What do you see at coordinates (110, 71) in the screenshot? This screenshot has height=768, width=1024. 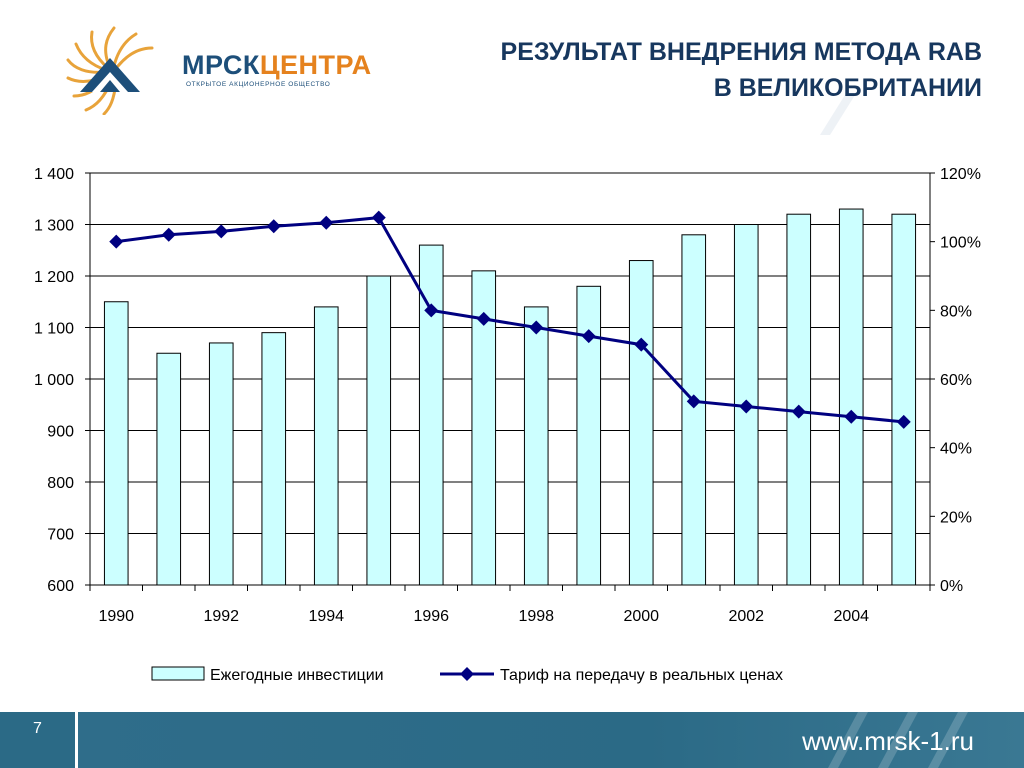 I see `logo-sun-icon` at bounding box center [110, 71].